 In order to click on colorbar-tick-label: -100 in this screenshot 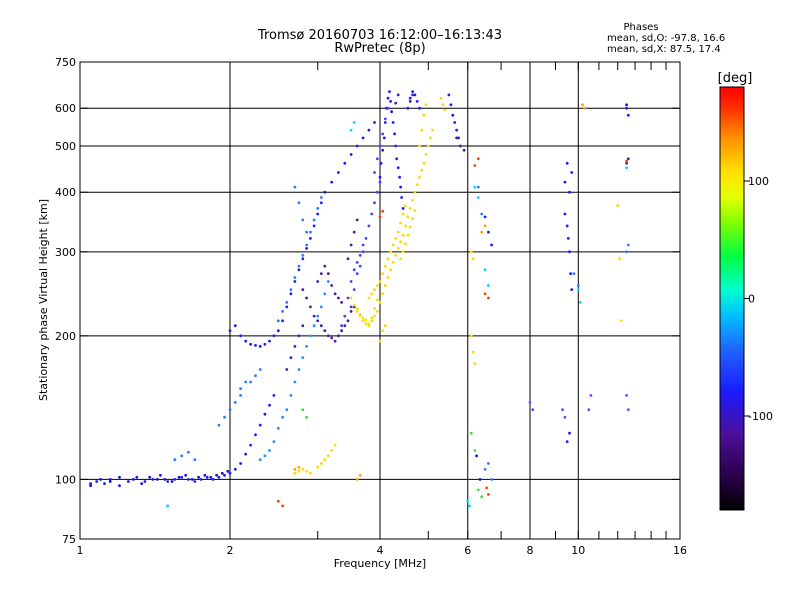, I will do `click(760, 416)`.